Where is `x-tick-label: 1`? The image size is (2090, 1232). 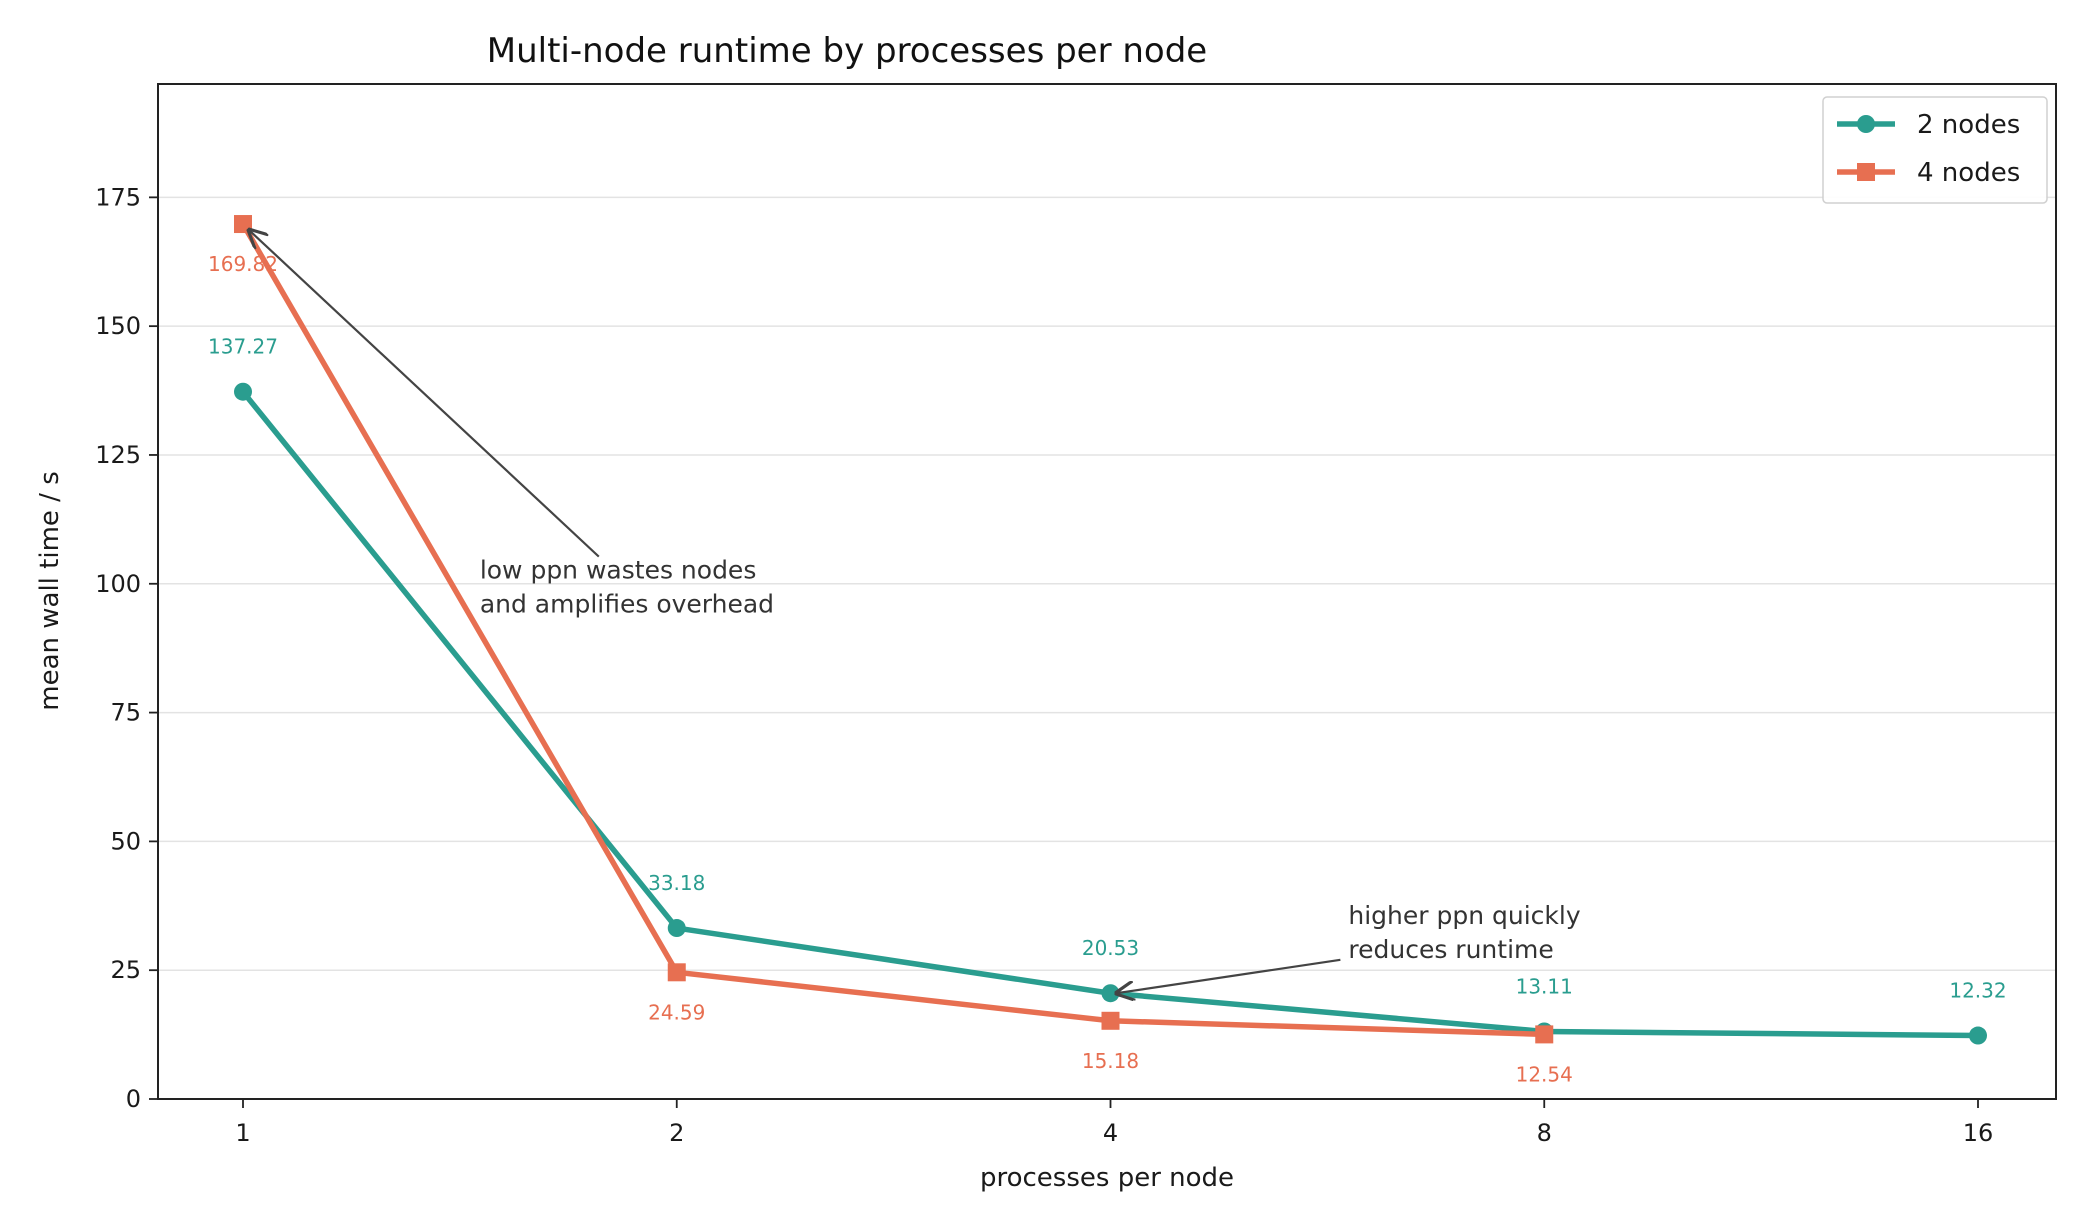 x-tick-label: 1 is located at coordinates (242, 1133).